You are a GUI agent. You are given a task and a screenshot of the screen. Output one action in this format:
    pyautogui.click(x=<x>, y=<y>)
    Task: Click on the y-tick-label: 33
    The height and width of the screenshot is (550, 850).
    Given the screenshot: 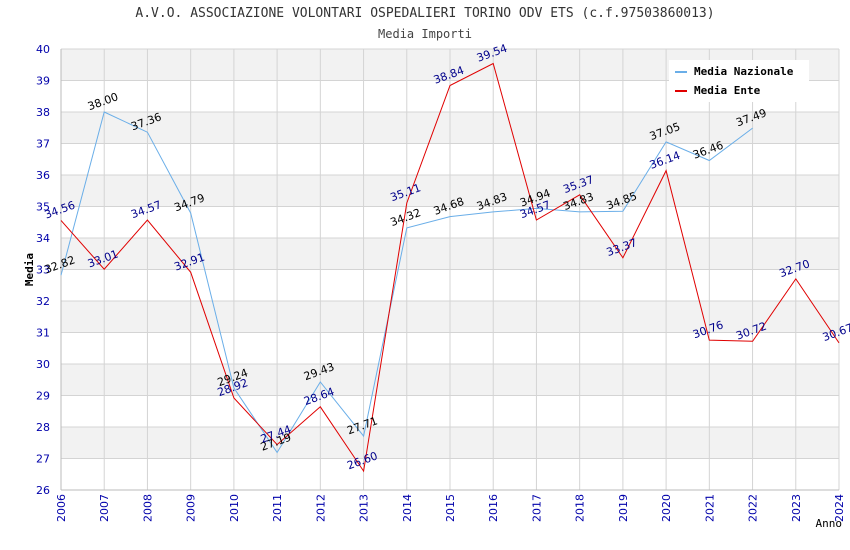 What is the action you would take?
    pyautogui.click(x=43, y=270)
    